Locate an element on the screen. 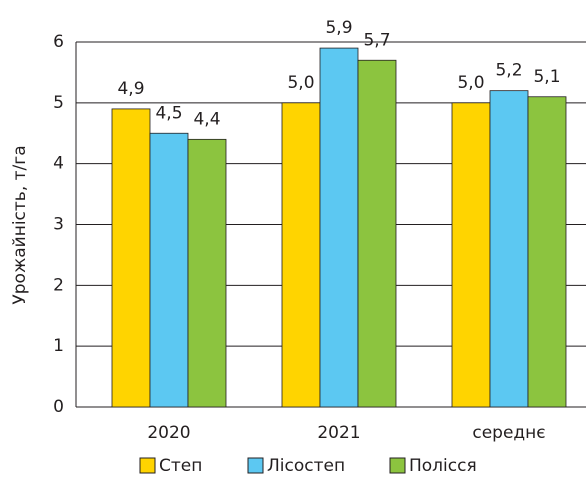 The height and width of the screenshot is (477, 586). x-tick-label: 2020 is located at coordinates (168, 433).